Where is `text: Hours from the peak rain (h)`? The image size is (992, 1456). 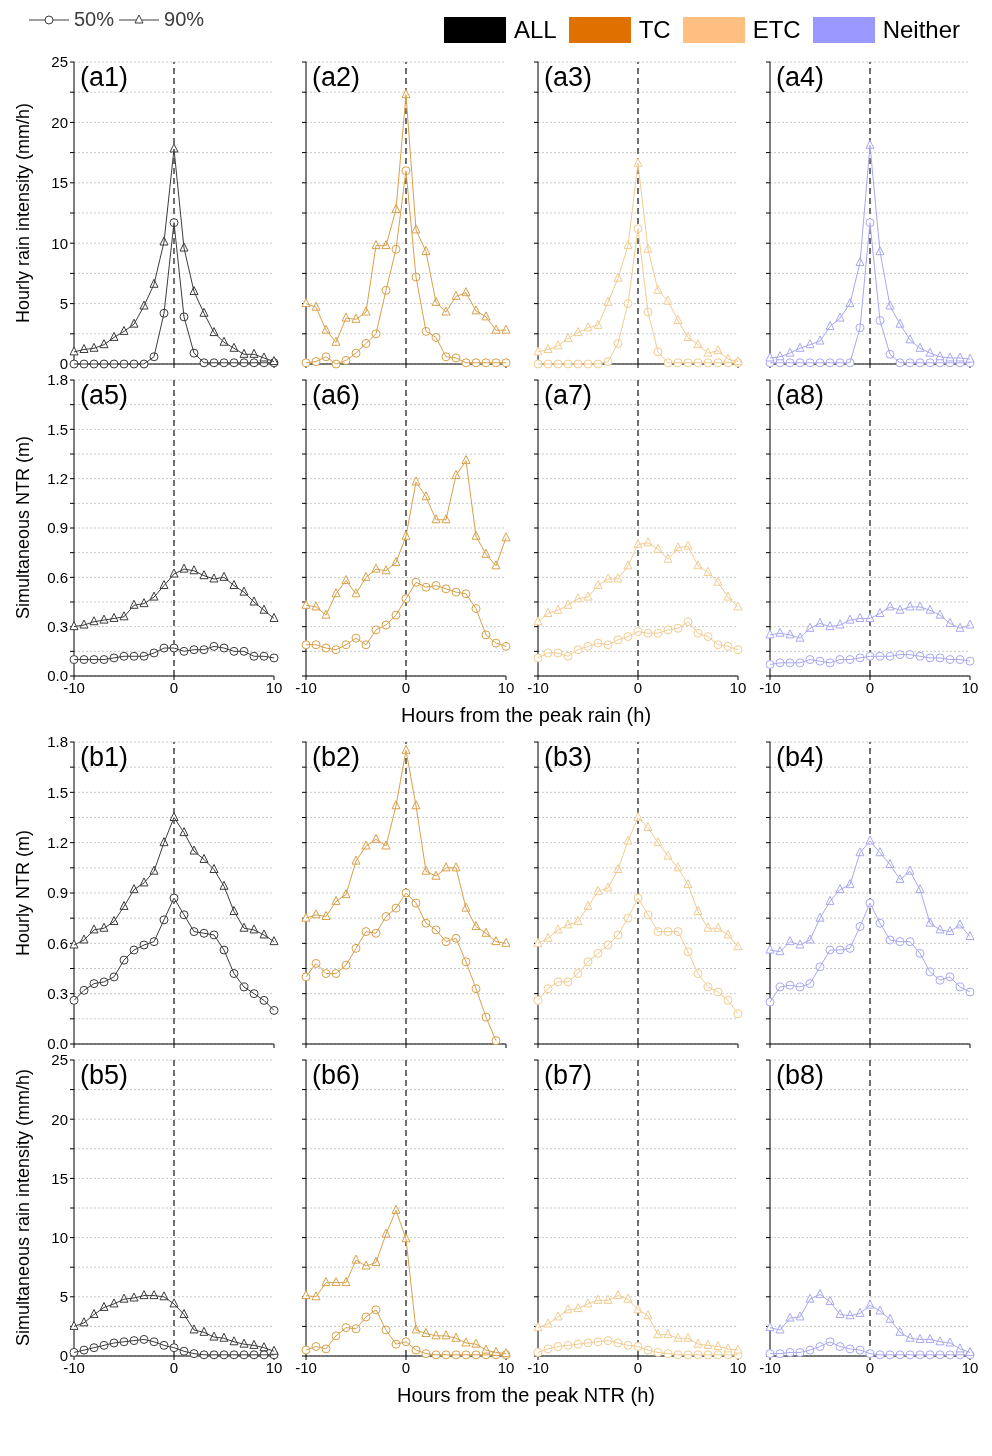 text: Hours from the peak rain (h) is located at coordinates (525, 715).